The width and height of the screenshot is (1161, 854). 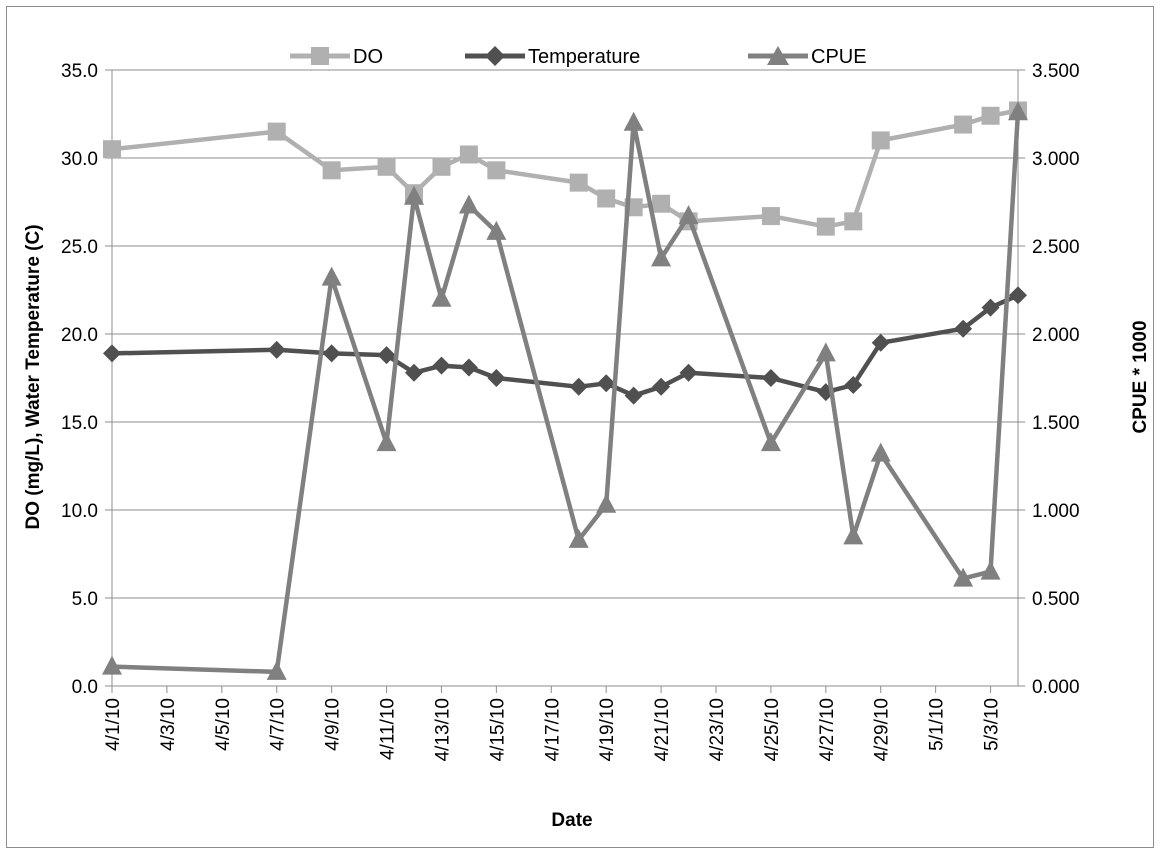 What do you see at coordinates (497, 729) in the screenshot?
I see `x-tick-label: 4/15/10` at bounding box center [497, 729].